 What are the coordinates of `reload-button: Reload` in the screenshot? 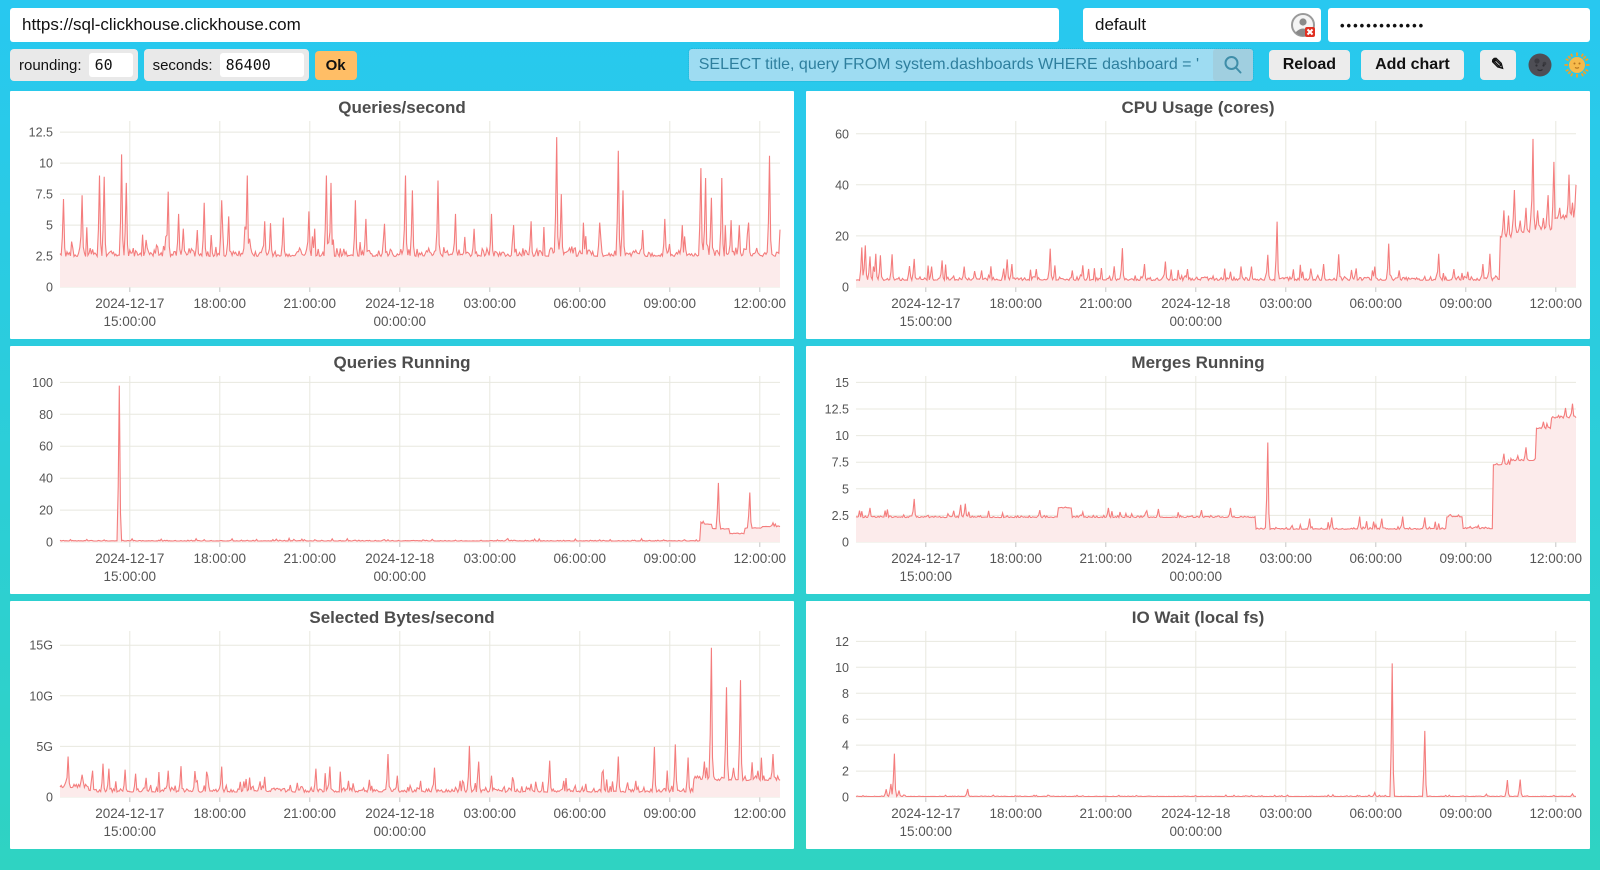 It's located at (1309, 65).